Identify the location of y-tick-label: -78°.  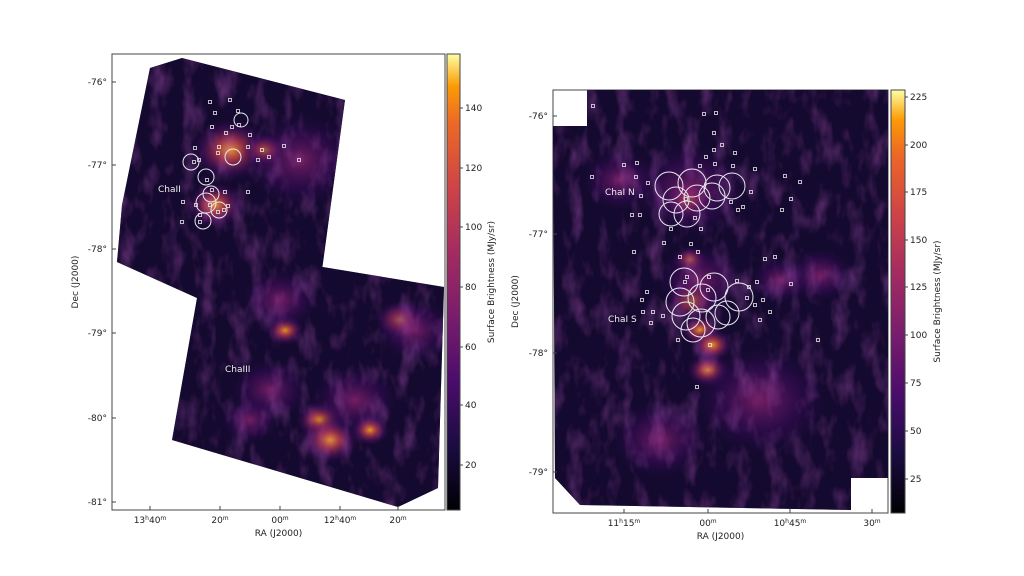
(97, 250).